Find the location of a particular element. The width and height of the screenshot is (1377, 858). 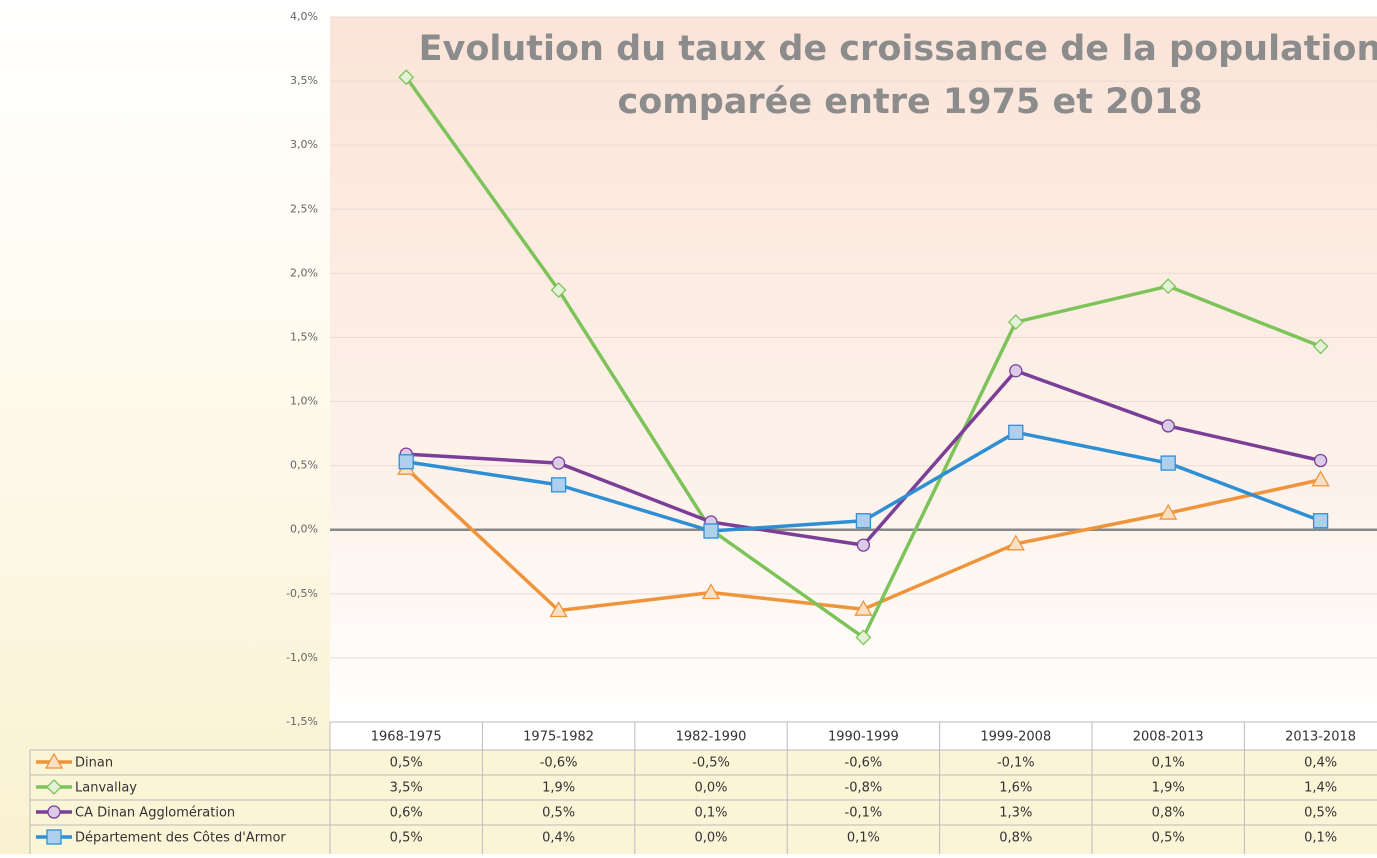

y-tick-label: 4,0% is located at coordinates (304, 16).